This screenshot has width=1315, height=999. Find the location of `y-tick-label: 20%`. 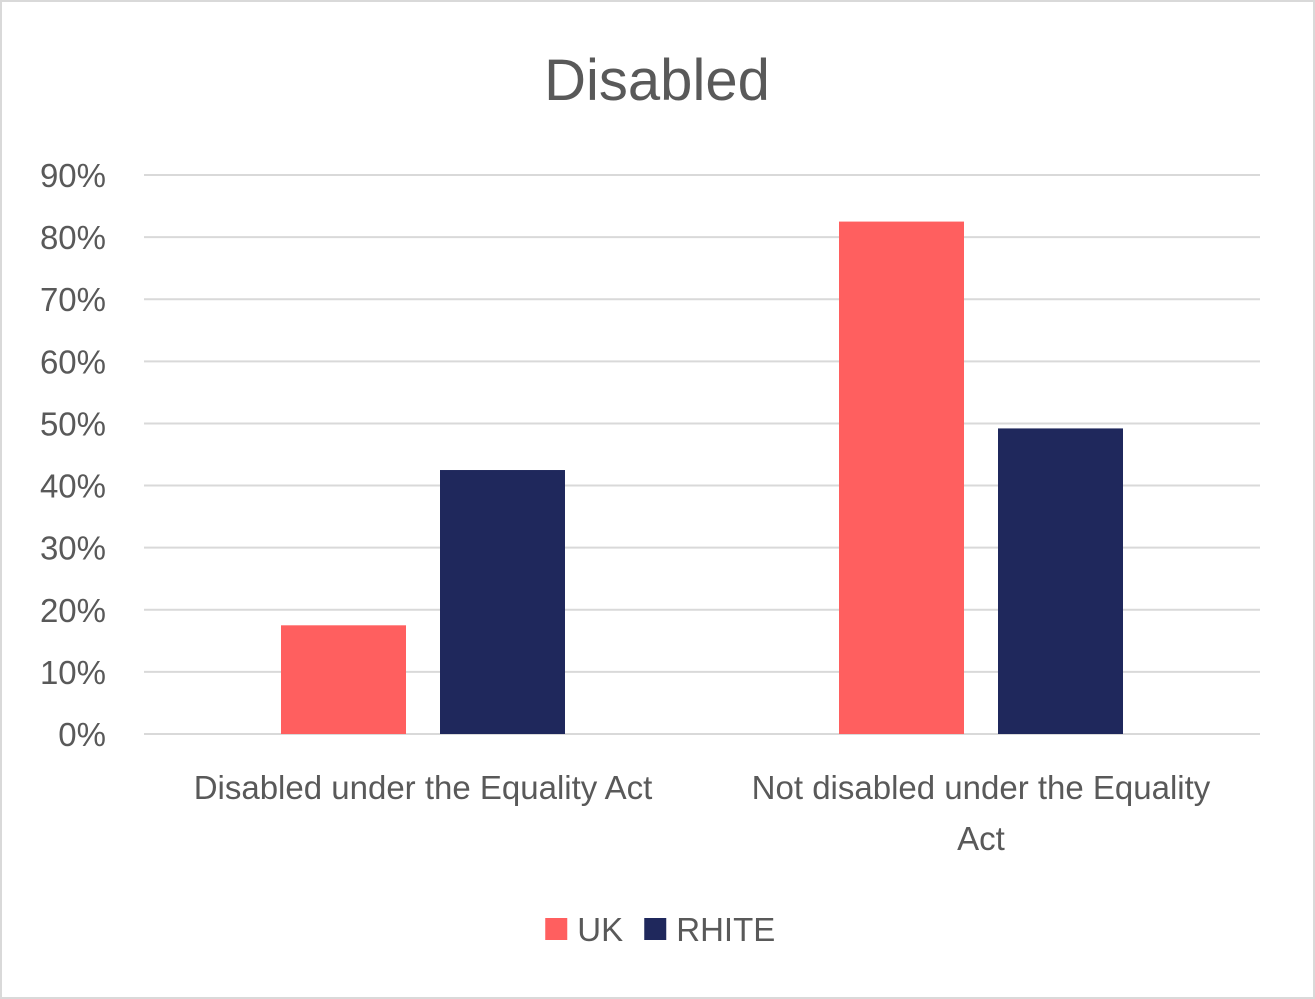

y-tick-label: 20% is located at coordinates (73, 610).